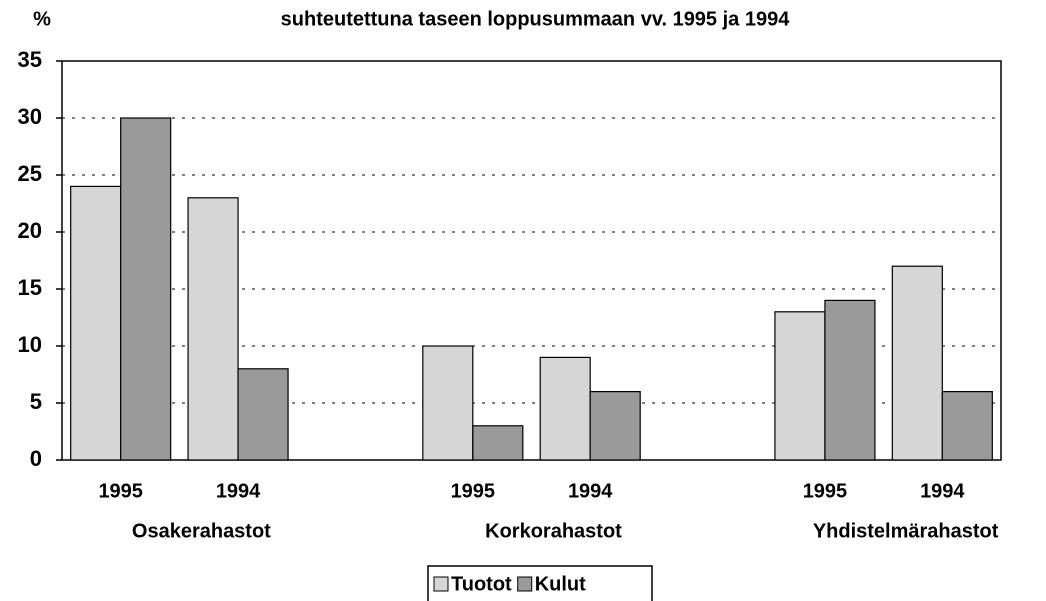 The image size is (1046, 601). I want to click on y-tick-label: 0, so click(36, 458).